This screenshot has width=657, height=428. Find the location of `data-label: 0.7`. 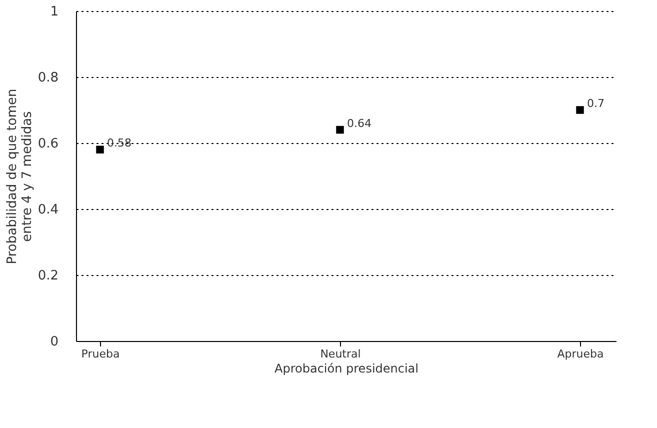

data-label: 0.7 is located at coordinates (595, 103).